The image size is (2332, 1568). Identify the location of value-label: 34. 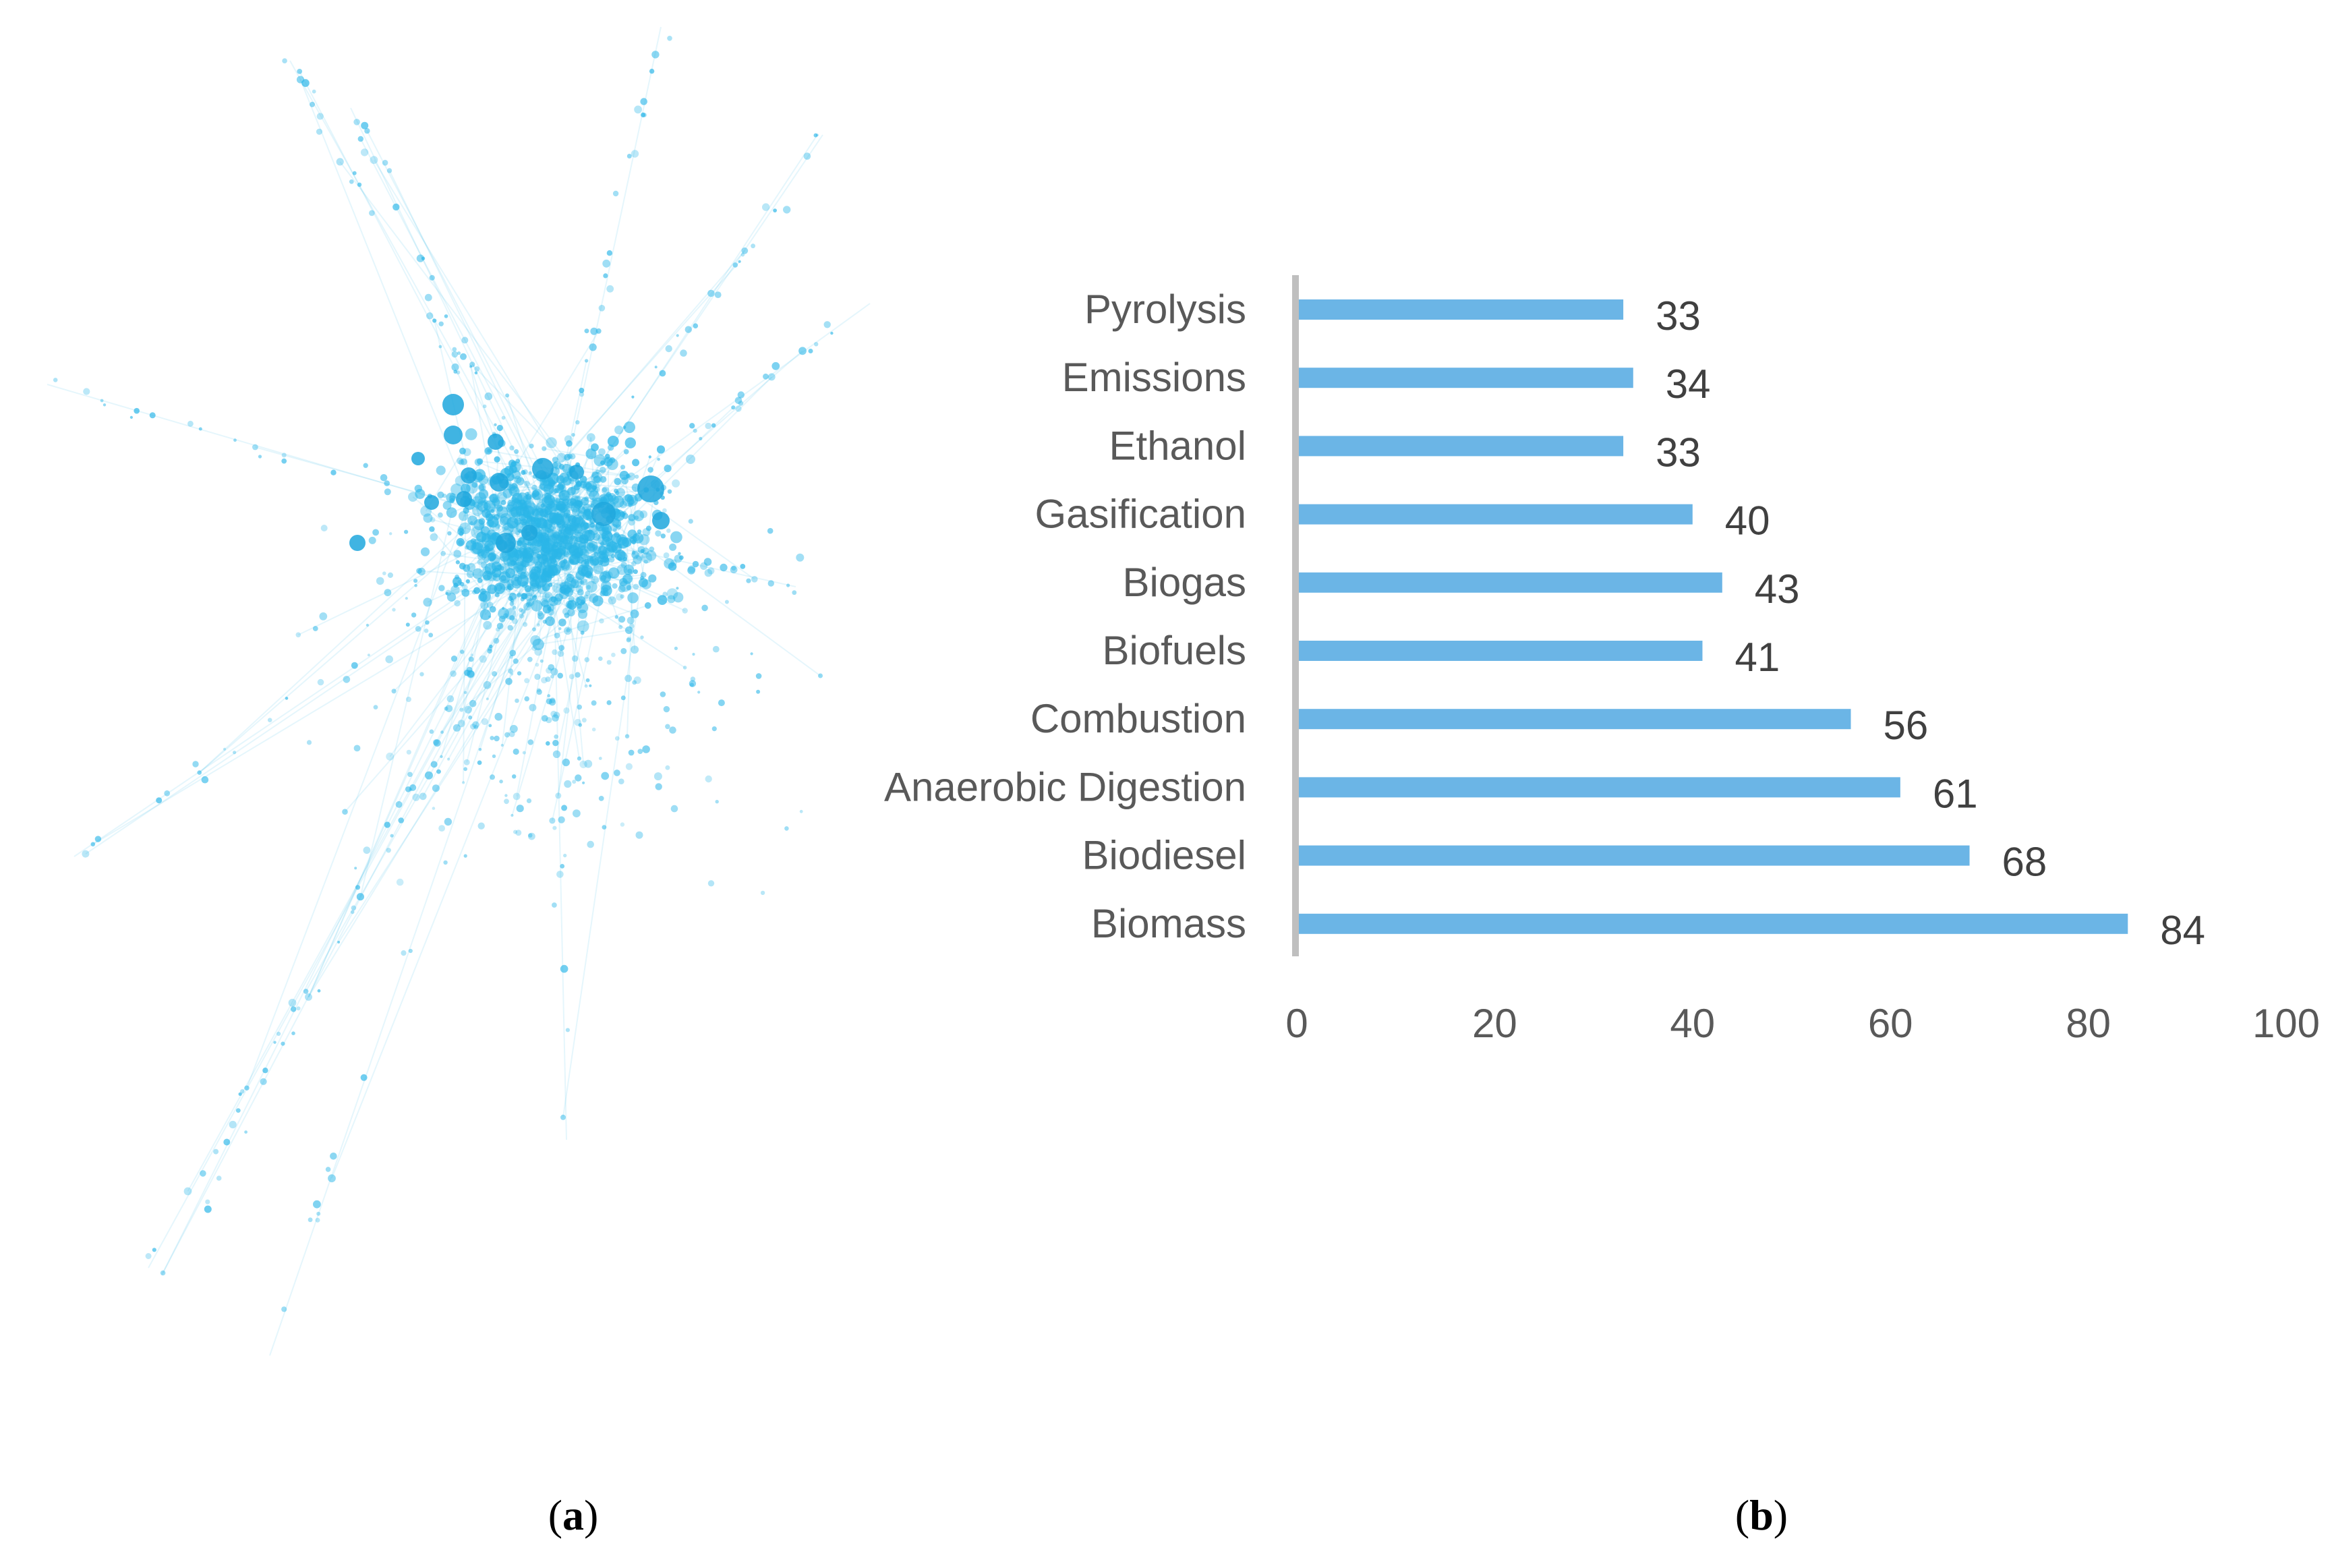
(1688, 384).